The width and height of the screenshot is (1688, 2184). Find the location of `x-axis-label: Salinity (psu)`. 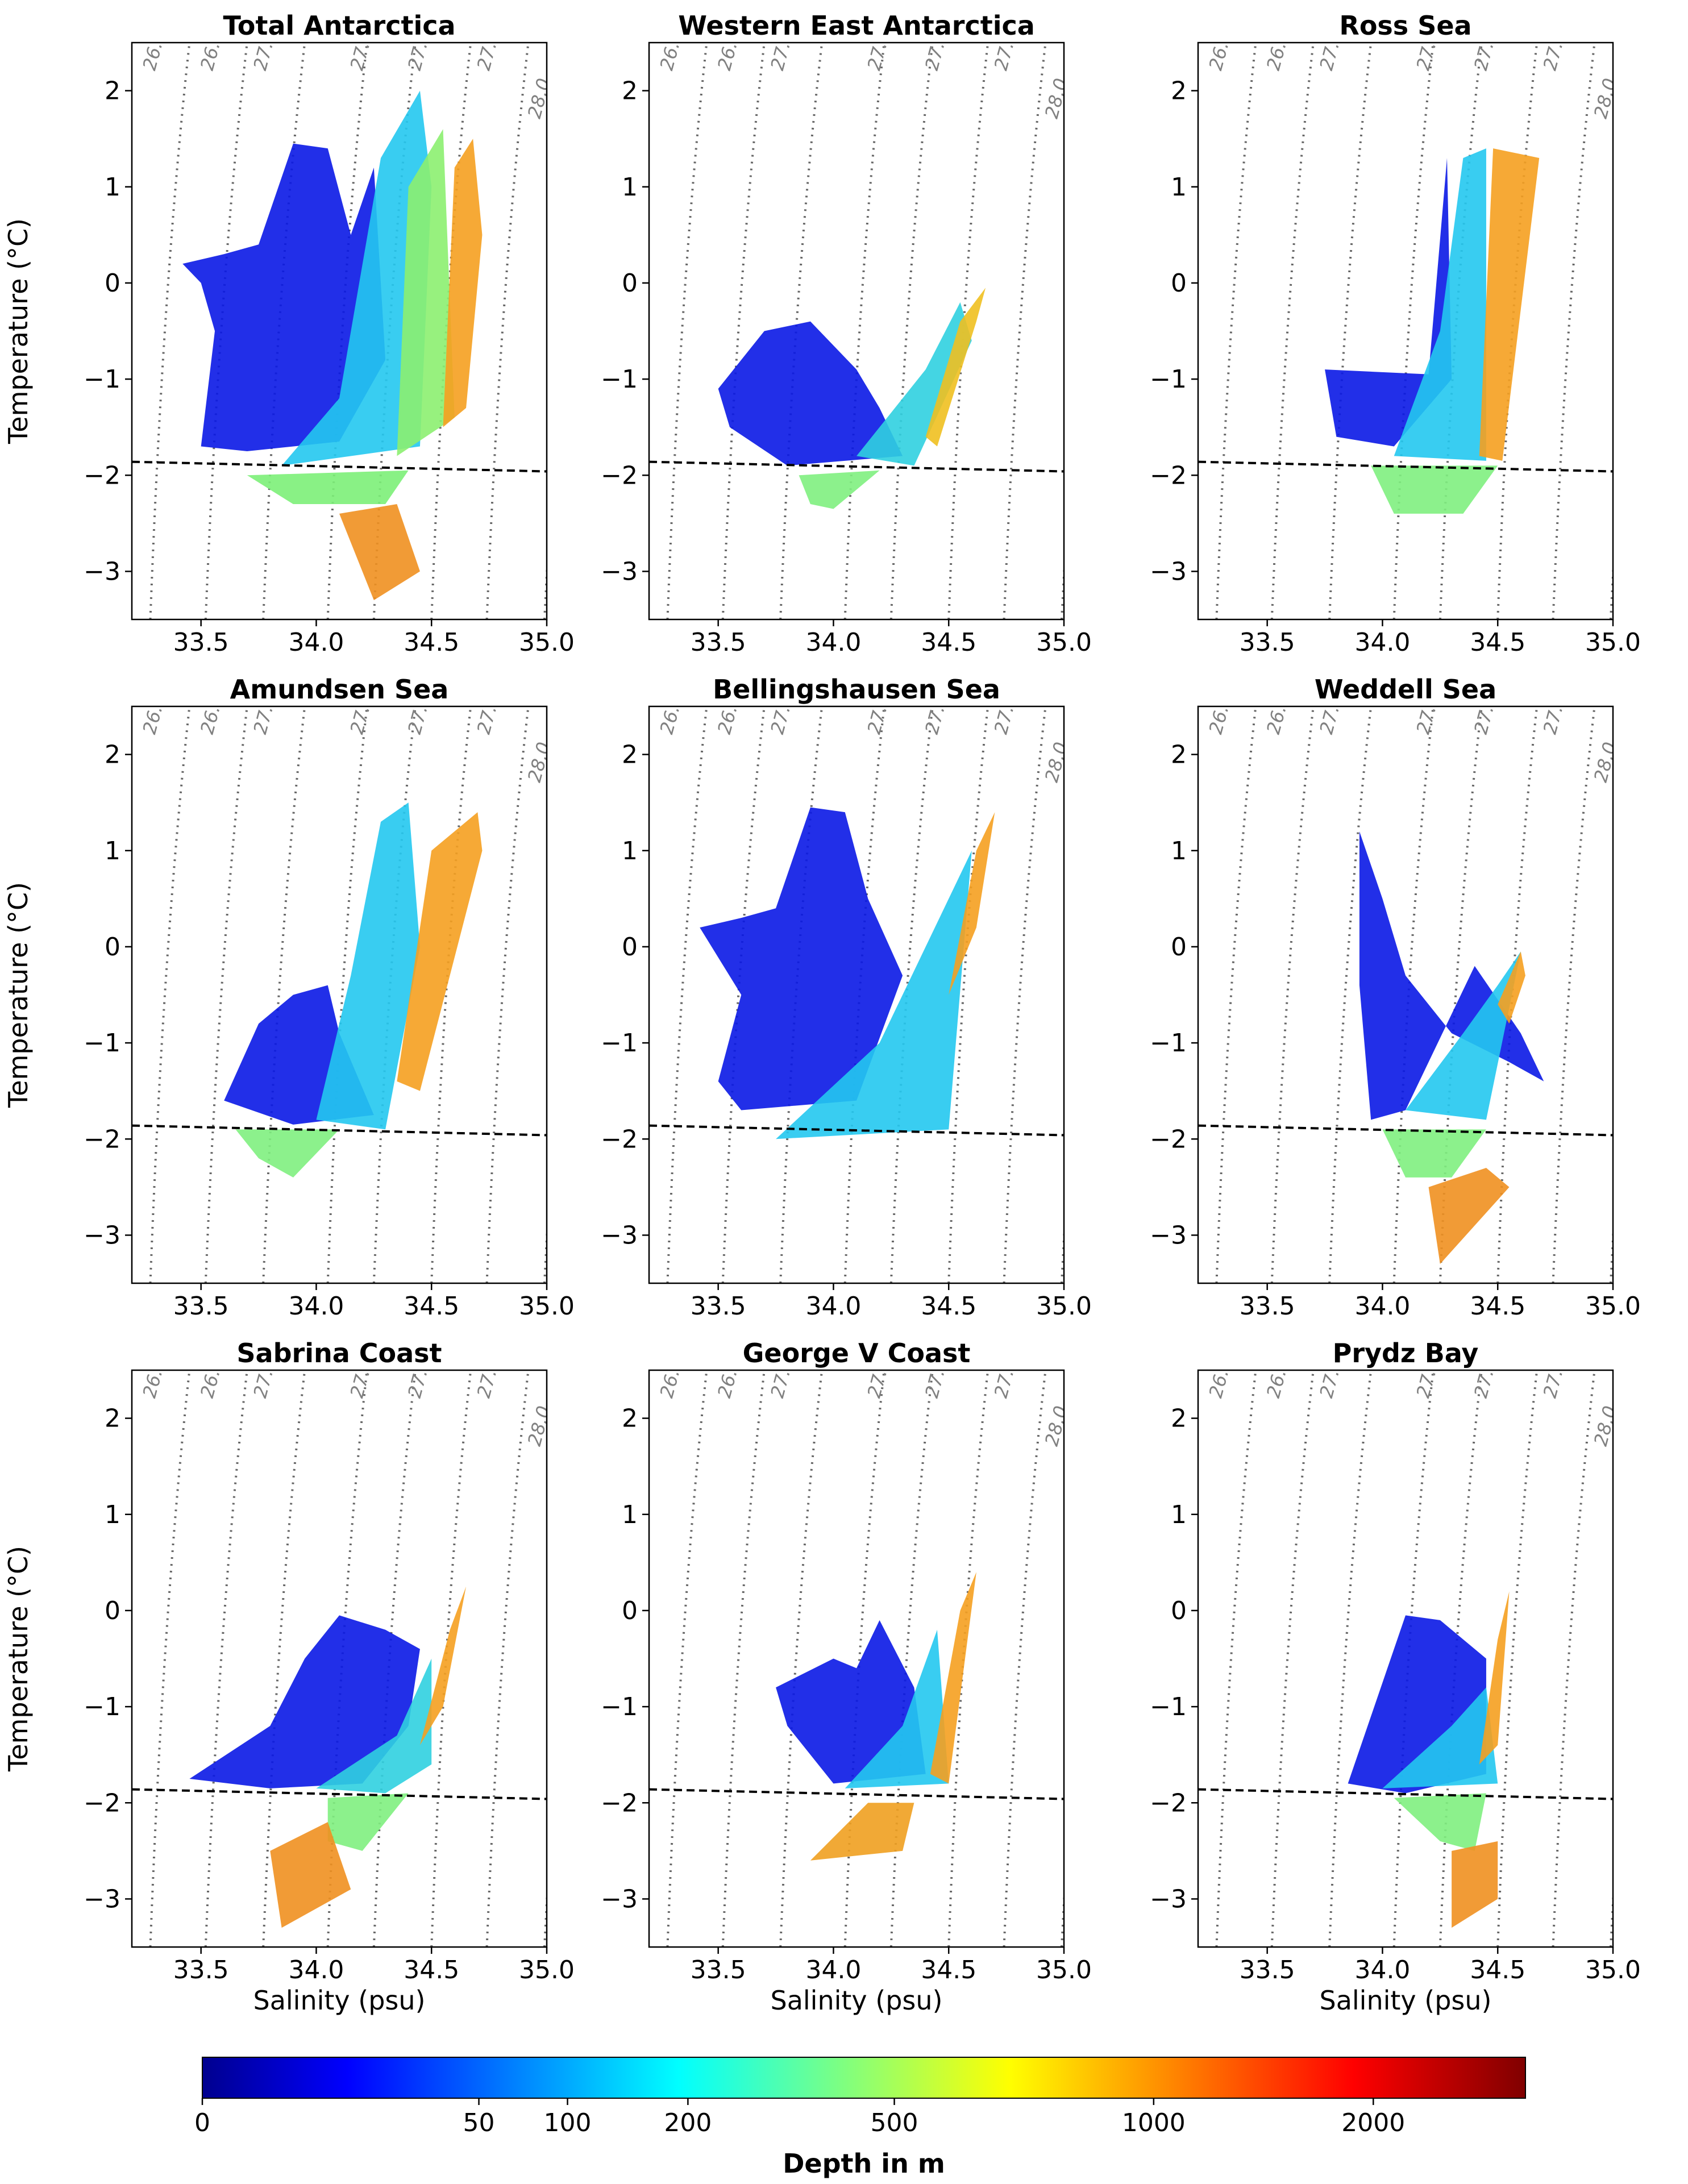

x-axis-label: Salinity (psu) is located at coordinates (1406, 2000).